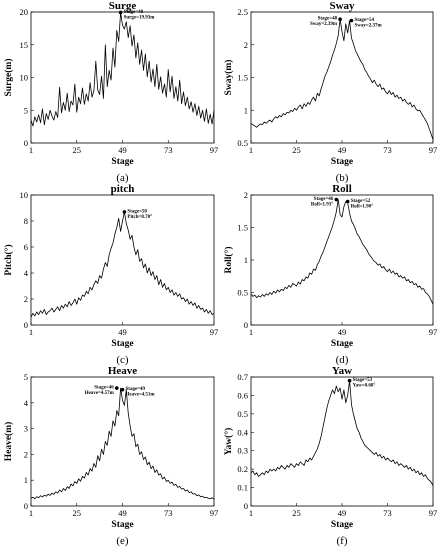  Describe the element at coordinates (242, 228) in the screenshot. I see `y-tick-label: 1.5` at that location.